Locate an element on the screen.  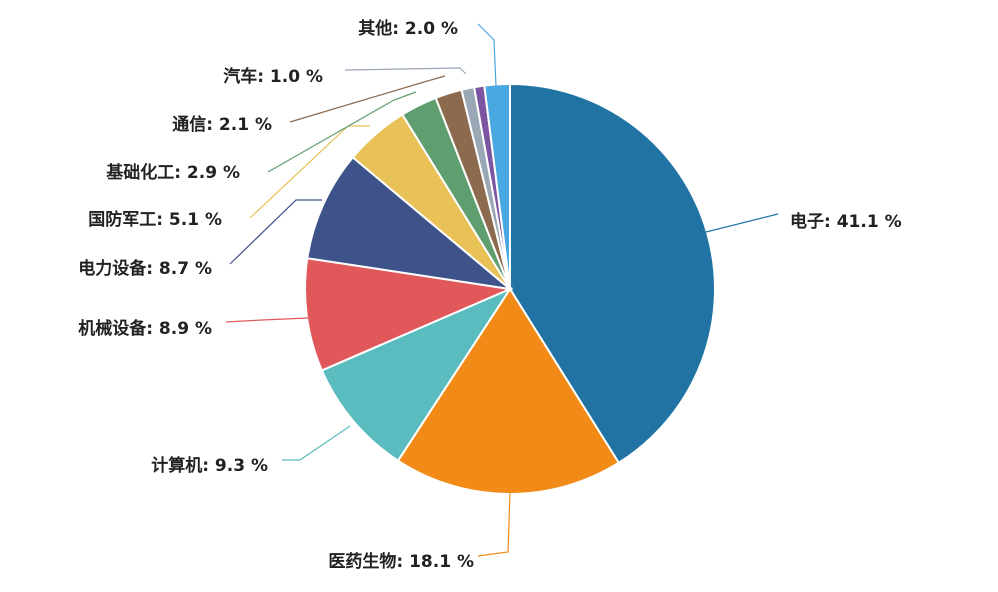
pie-slice-计算机 is located at coordinates (416, 374).